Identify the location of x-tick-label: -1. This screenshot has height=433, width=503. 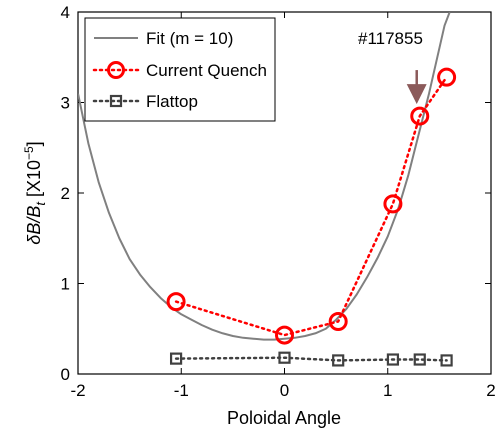
(181, 390).